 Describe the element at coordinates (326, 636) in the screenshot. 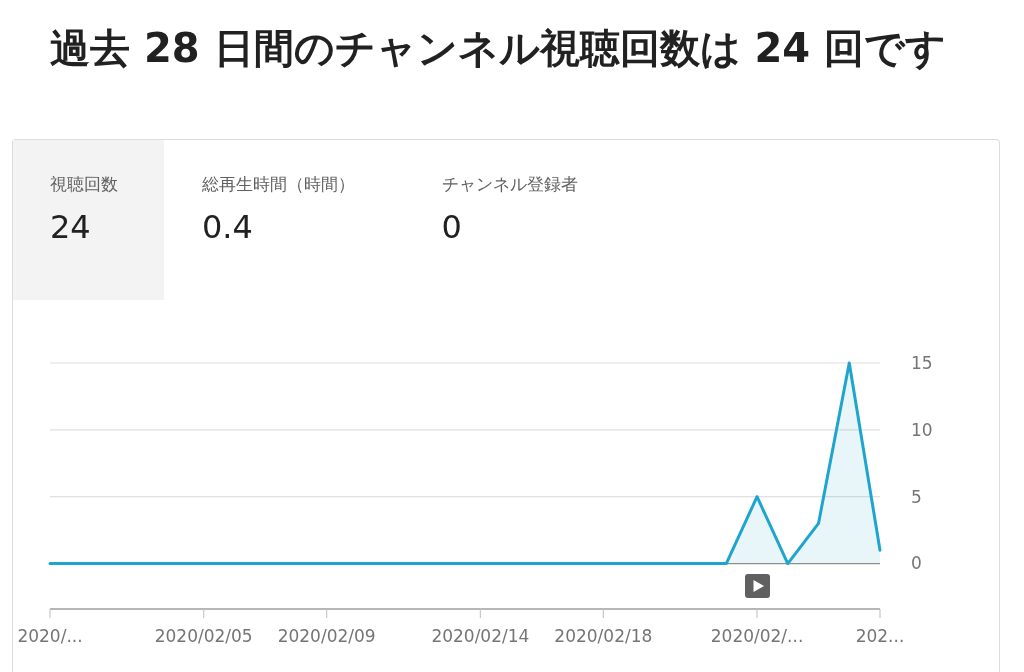

I see `x-tick-label: 2020/02/09` at that location.